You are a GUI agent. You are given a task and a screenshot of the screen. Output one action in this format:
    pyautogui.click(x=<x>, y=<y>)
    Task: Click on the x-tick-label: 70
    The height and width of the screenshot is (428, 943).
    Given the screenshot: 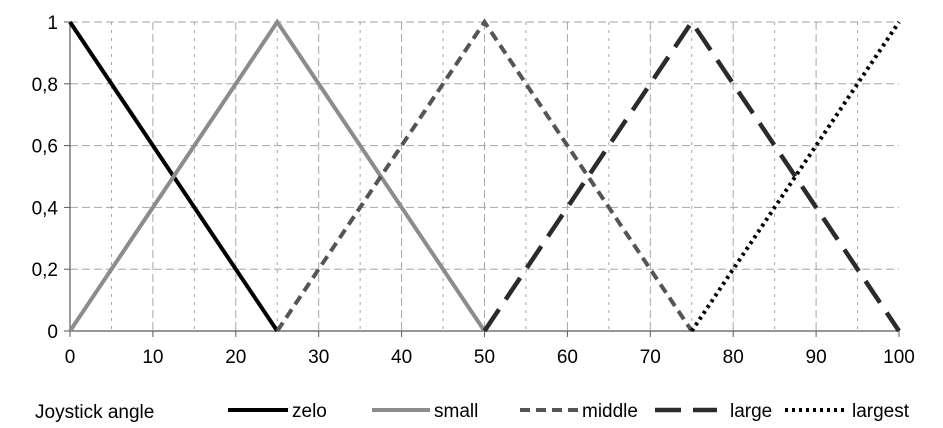 What is the action you would take?
    pyautogui.click(x=650, y=357)
    